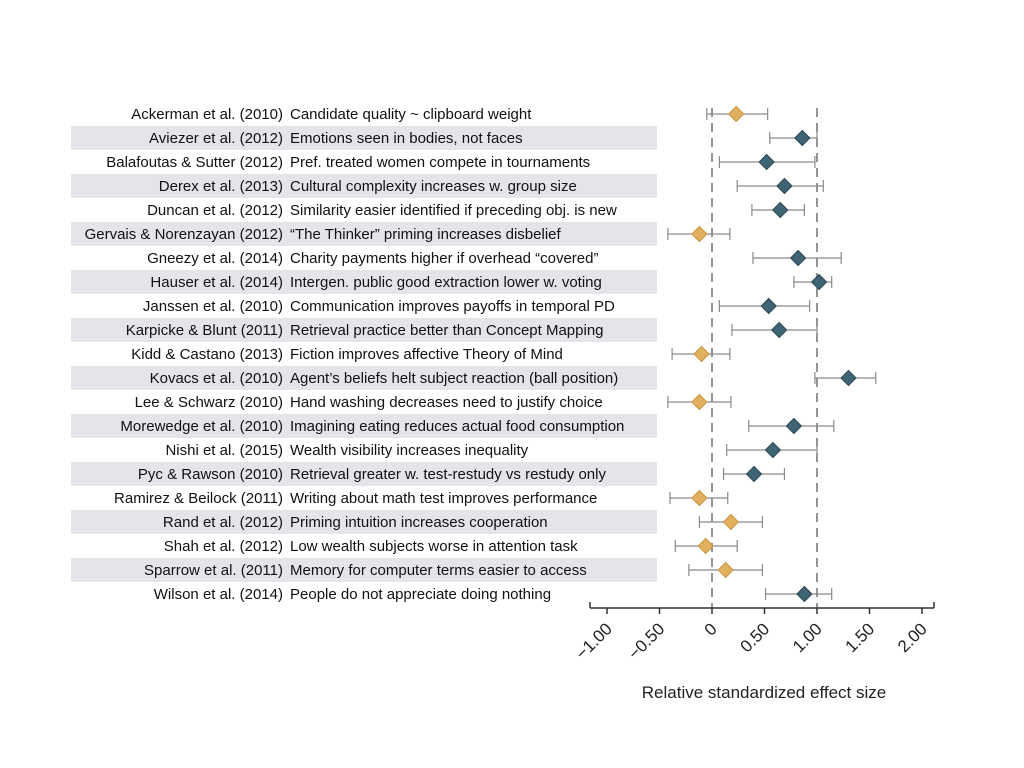 This screenshot has height=768, width=1024. Describe the element at coordinates (754, 637) in the screenshot. I see `x-tick-label: 0.50` at that location.